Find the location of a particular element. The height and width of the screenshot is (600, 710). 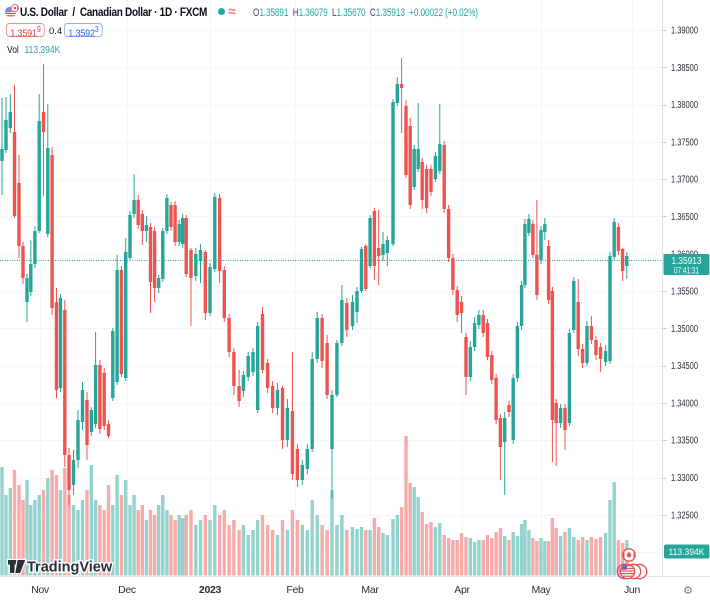

svg-text: 1.33000 is located at coordinates (684, 478).